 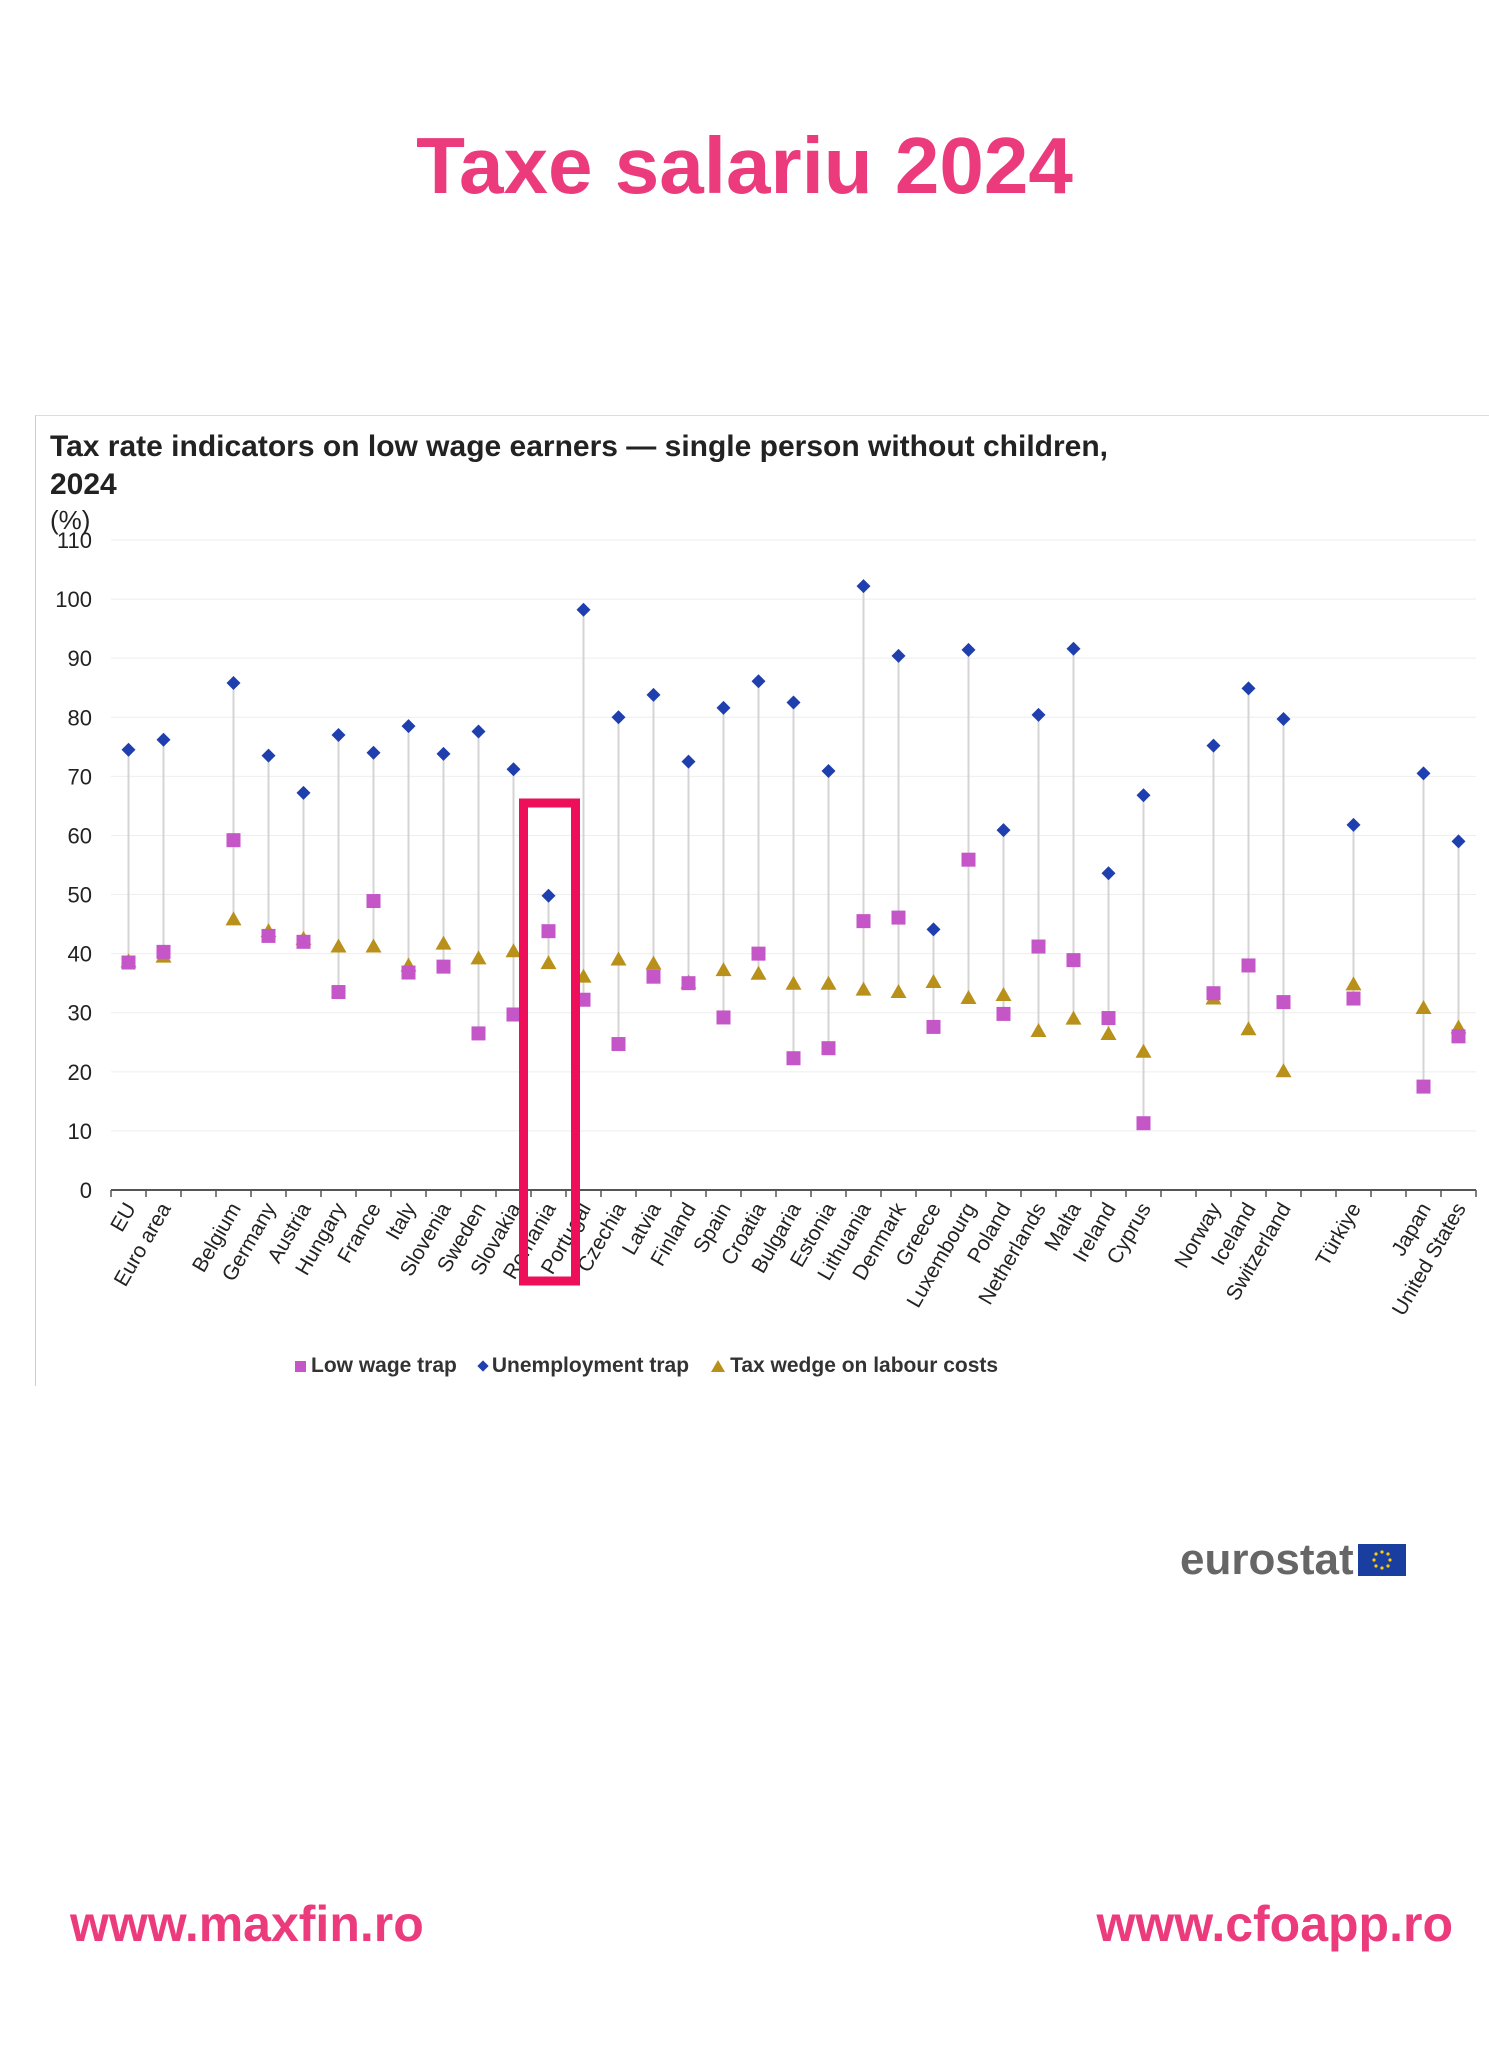 What do you see at coordinates (80, 1072) in the screenshot?
I see `y-tick-label: 20` at bounding box center [80, 1072].